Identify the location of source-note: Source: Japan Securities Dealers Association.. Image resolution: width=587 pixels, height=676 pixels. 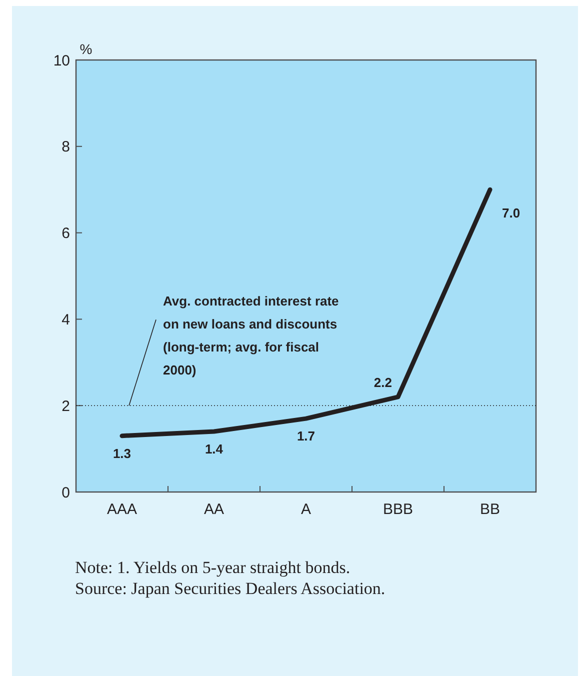
(230, 588).